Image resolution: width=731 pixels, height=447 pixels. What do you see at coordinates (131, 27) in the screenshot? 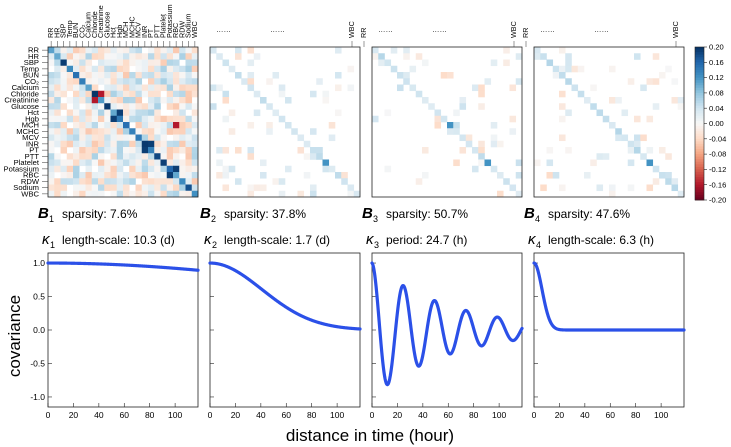
I see `column-label: MCHC` at bounding box center [131, 27].